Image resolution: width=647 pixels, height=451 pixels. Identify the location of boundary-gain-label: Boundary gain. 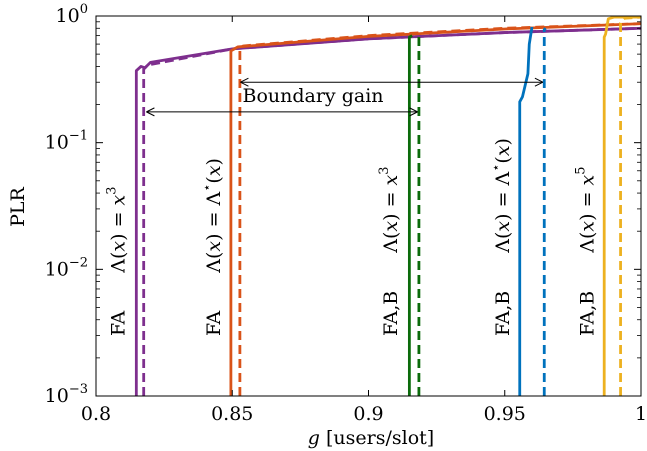
(312, 96).